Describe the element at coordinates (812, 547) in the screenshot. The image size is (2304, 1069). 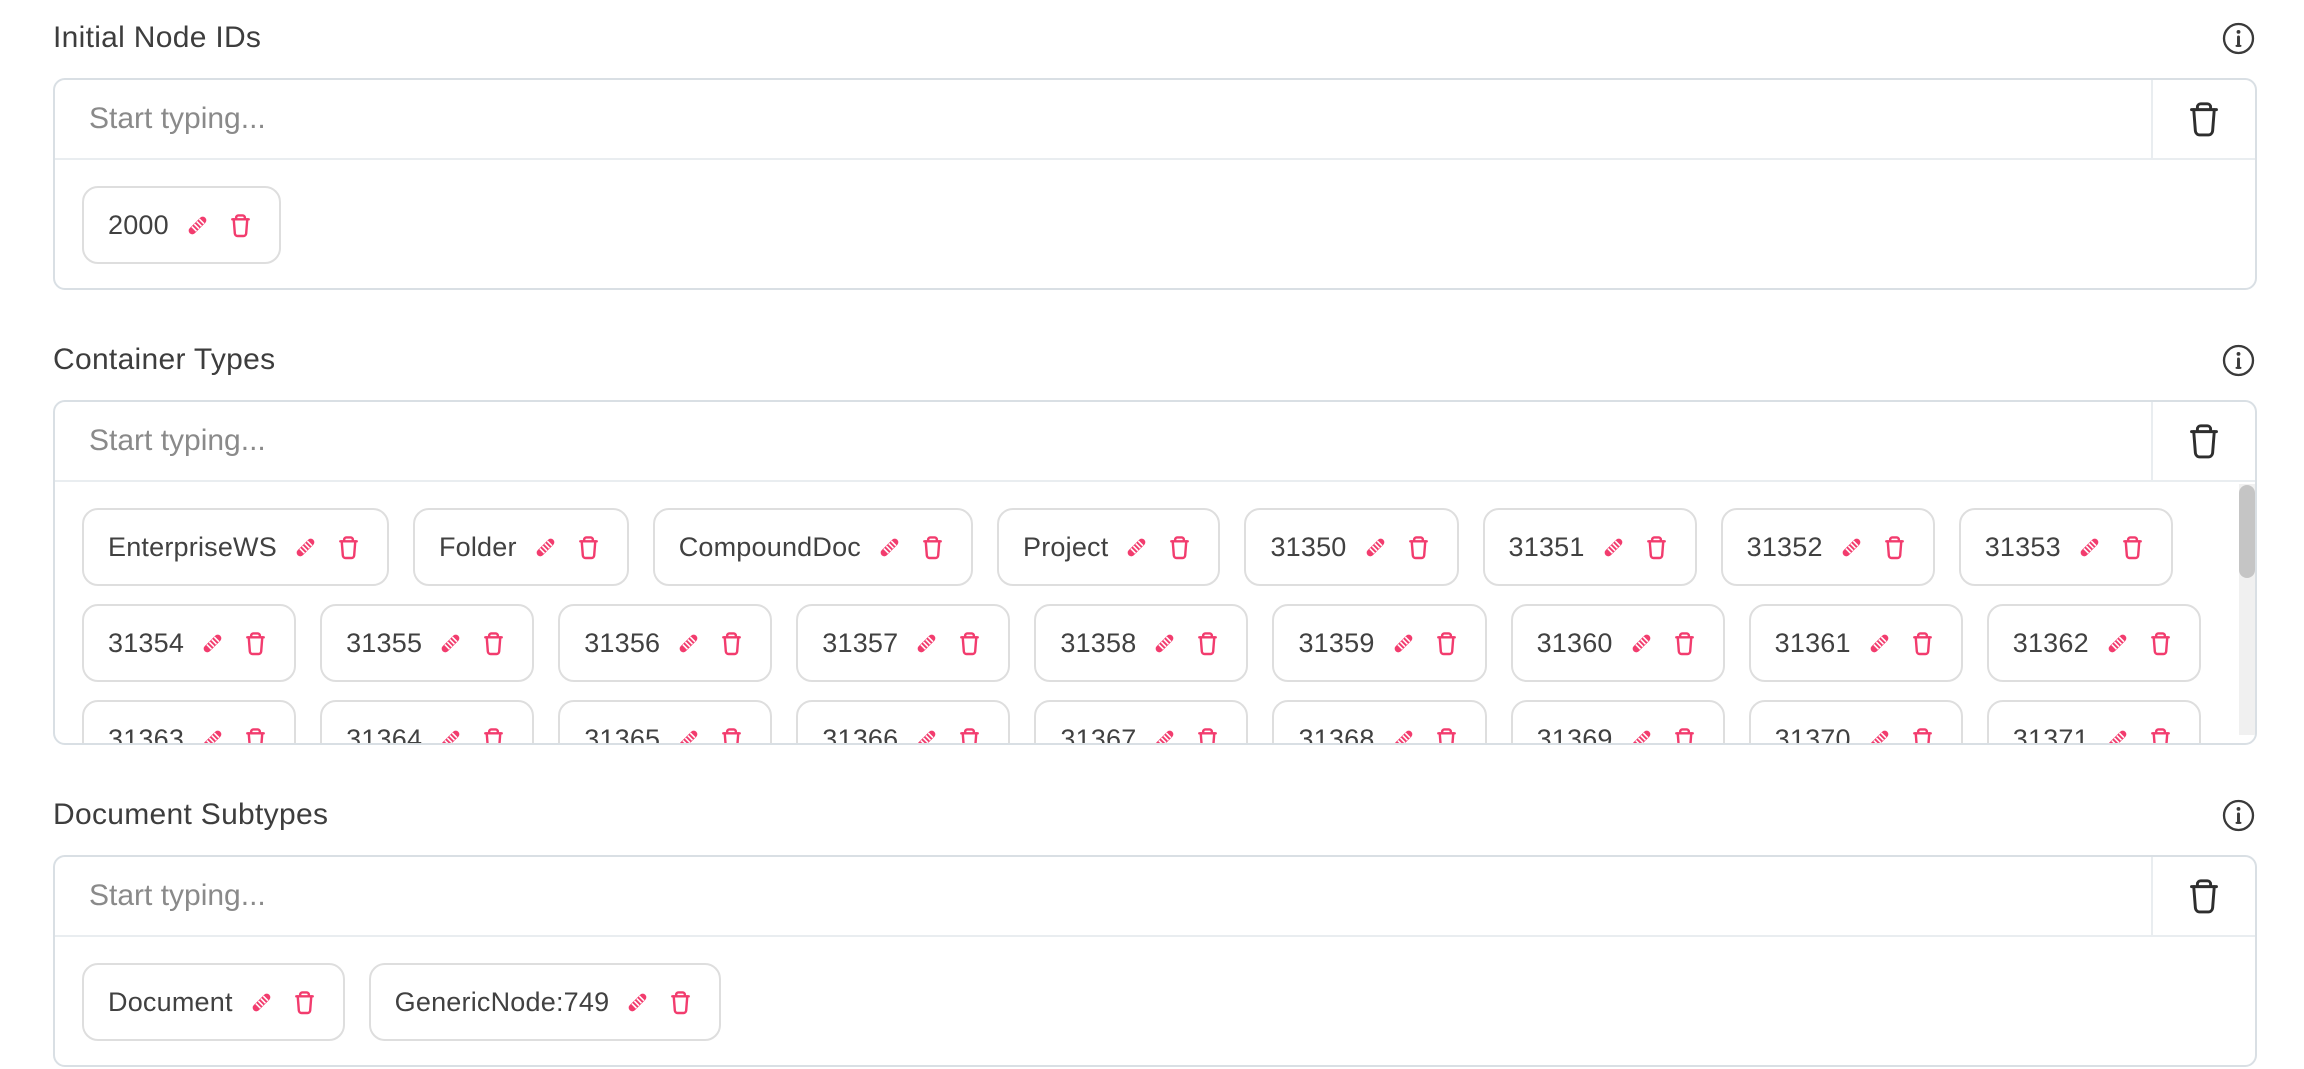
I see `chip: CompoundDoc` at that location.